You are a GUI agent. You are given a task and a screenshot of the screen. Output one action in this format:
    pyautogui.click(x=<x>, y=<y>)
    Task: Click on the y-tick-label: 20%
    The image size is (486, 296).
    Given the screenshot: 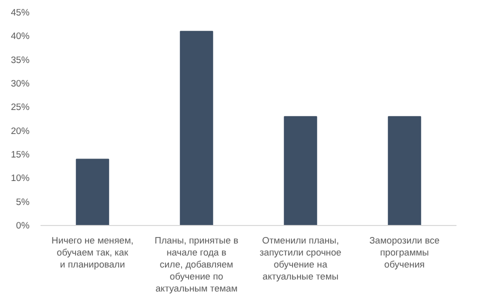 What is the action you would take?
    pyautogui.click(x=20, y=131)
    